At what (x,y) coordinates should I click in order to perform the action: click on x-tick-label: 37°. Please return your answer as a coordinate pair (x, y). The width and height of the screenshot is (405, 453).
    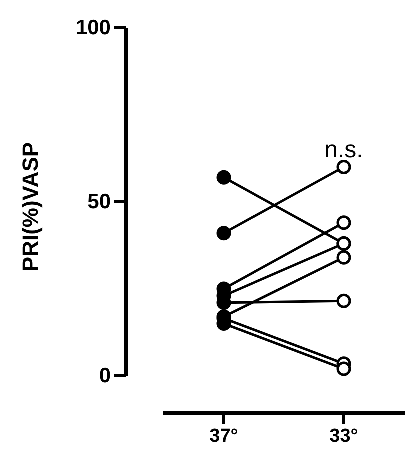
    Looking at the image, I should click on (224, 436).